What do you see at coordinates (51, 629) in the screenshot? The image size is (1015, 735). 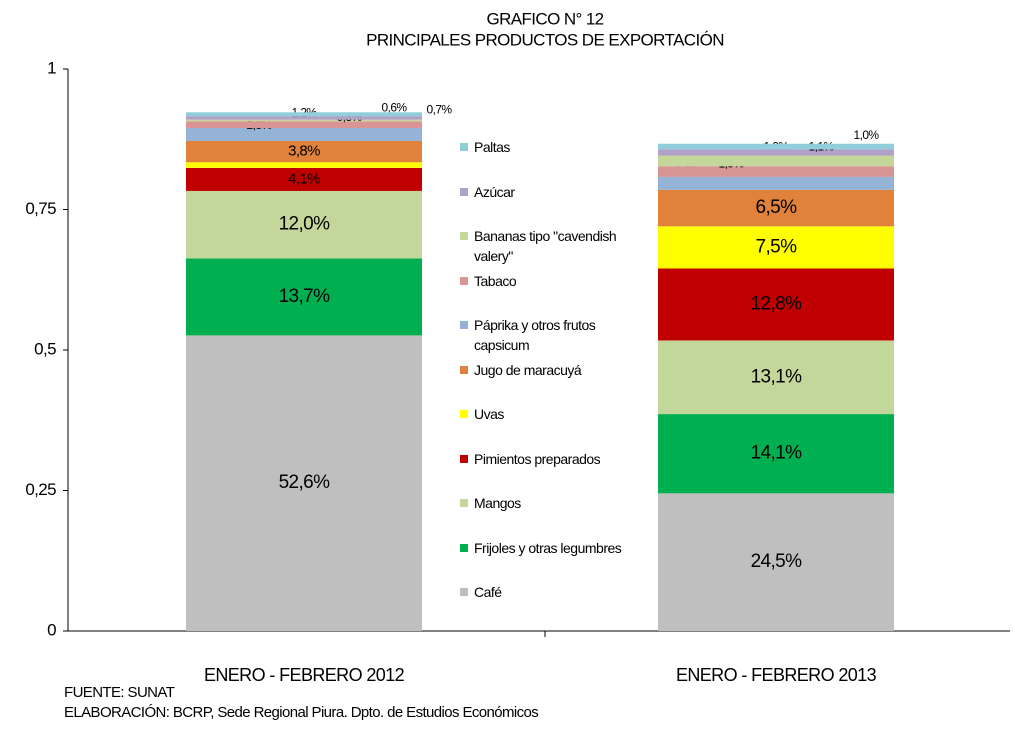 I see `y-tick-label: 0` at bounding box center [51, 629].